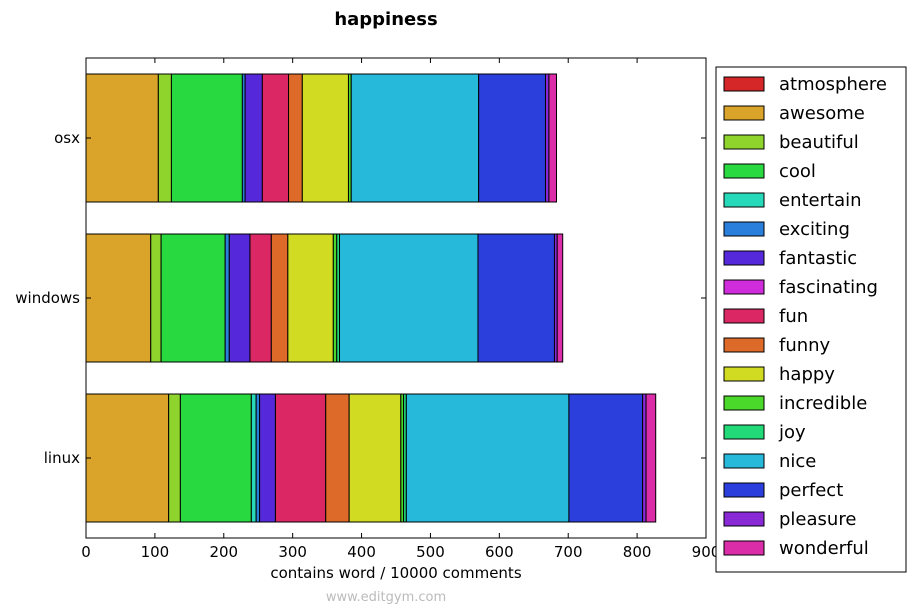 This screenshot has width=916, height=614. I want to click on legend-label: exciting, so click(814, 229).